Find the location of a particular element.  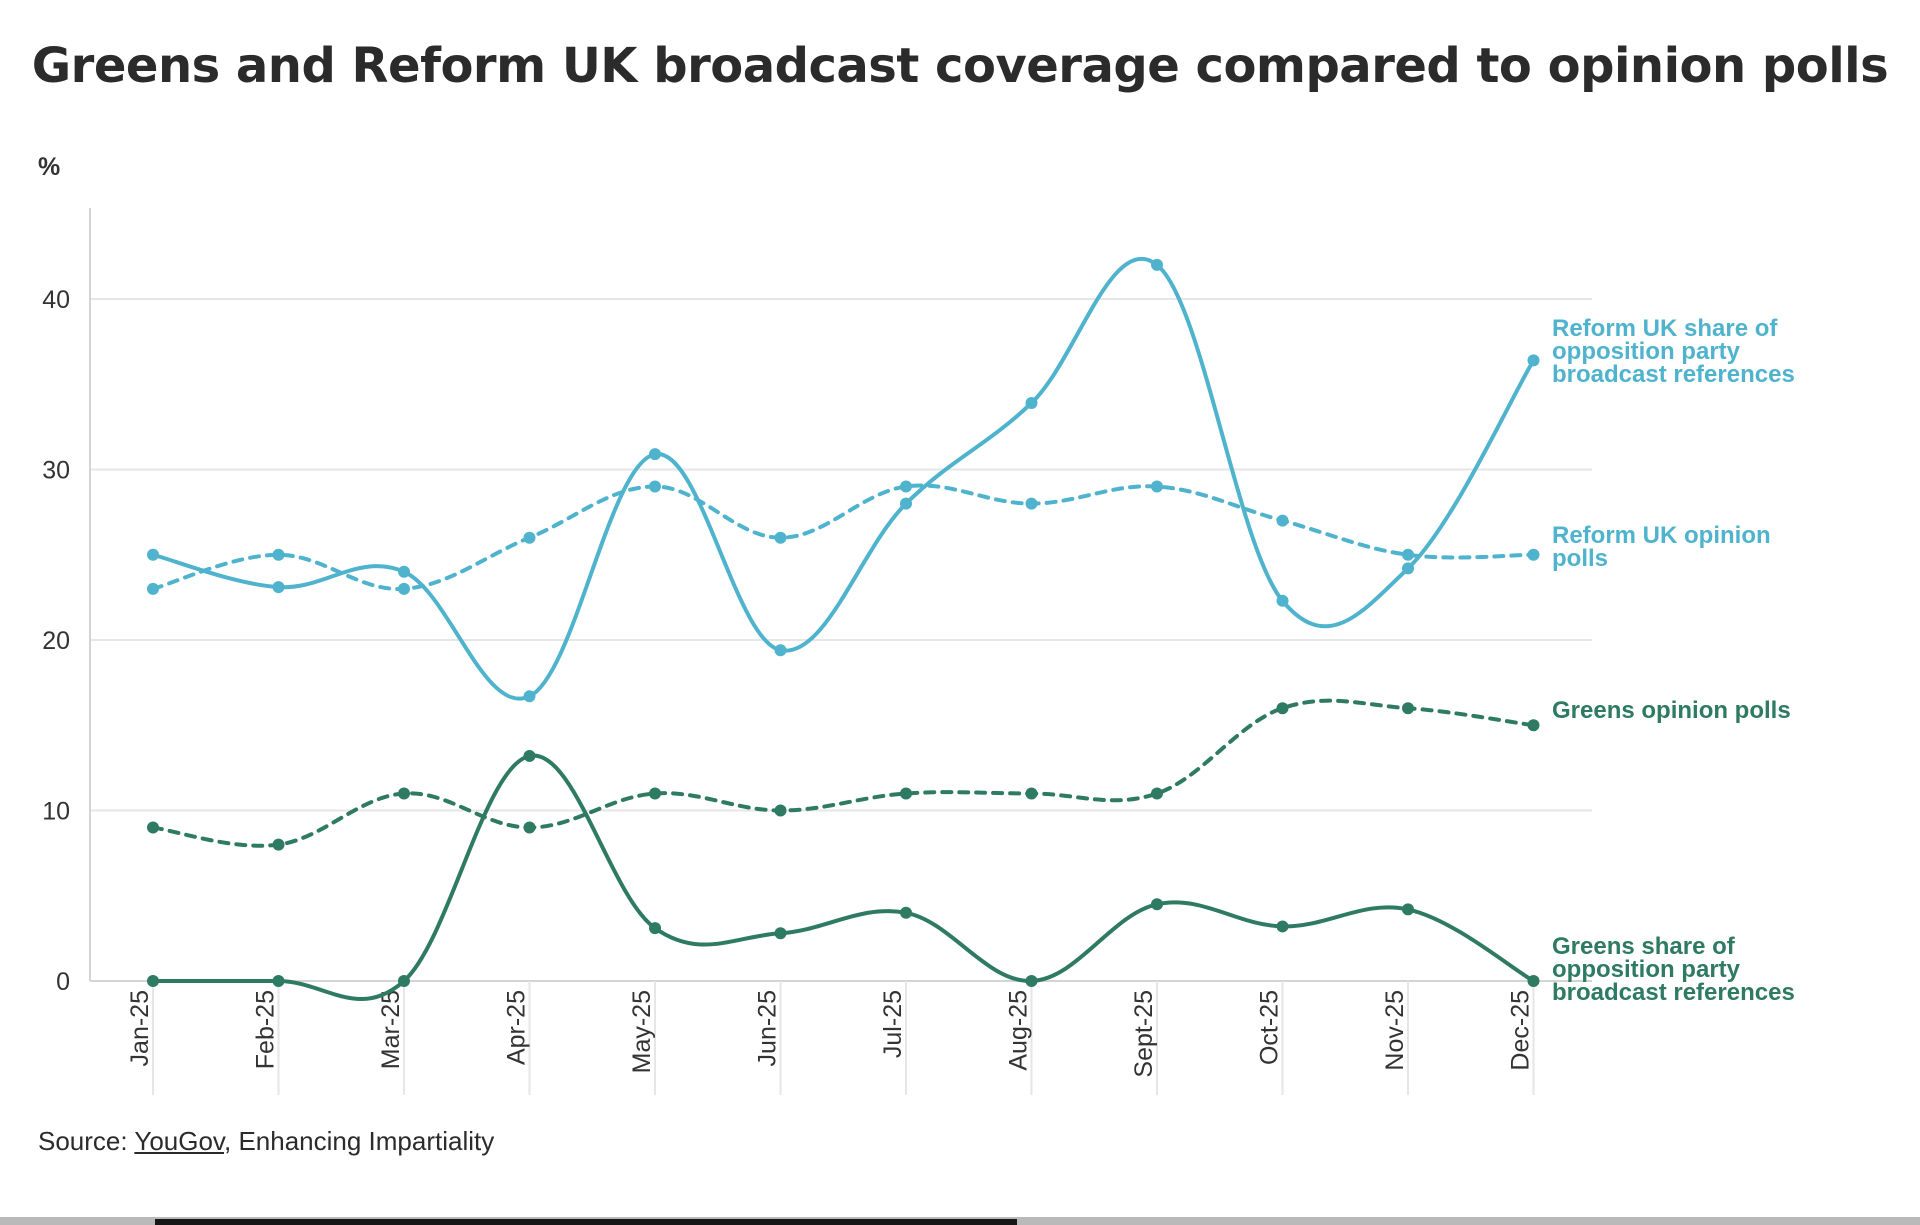

series-label-line: Greens opinion polls is located at coordinates (1671, 710).